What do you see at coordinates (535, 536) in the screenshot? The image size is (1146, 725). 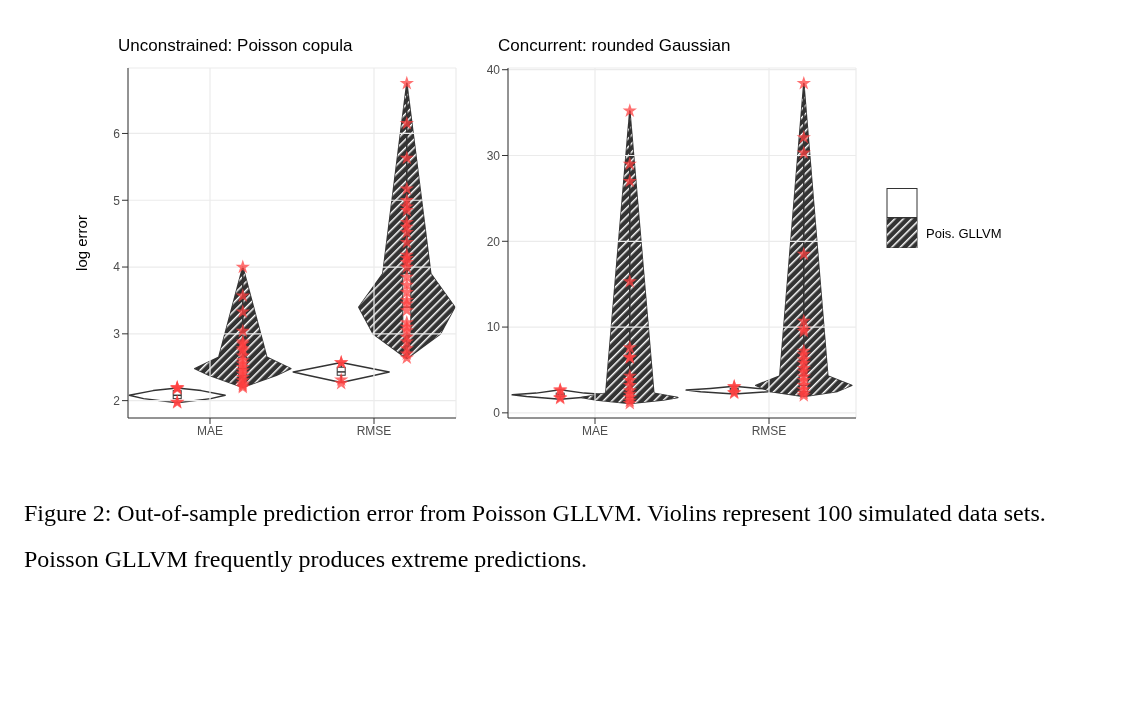 I see `caption: Figure 2: Out-of-sample prediction error from Poisson GLLVM. Violins represent 100 simulated data sets. Poisson GLLVM frequently produces extreme predictions.` at bounding box center [535, 536].